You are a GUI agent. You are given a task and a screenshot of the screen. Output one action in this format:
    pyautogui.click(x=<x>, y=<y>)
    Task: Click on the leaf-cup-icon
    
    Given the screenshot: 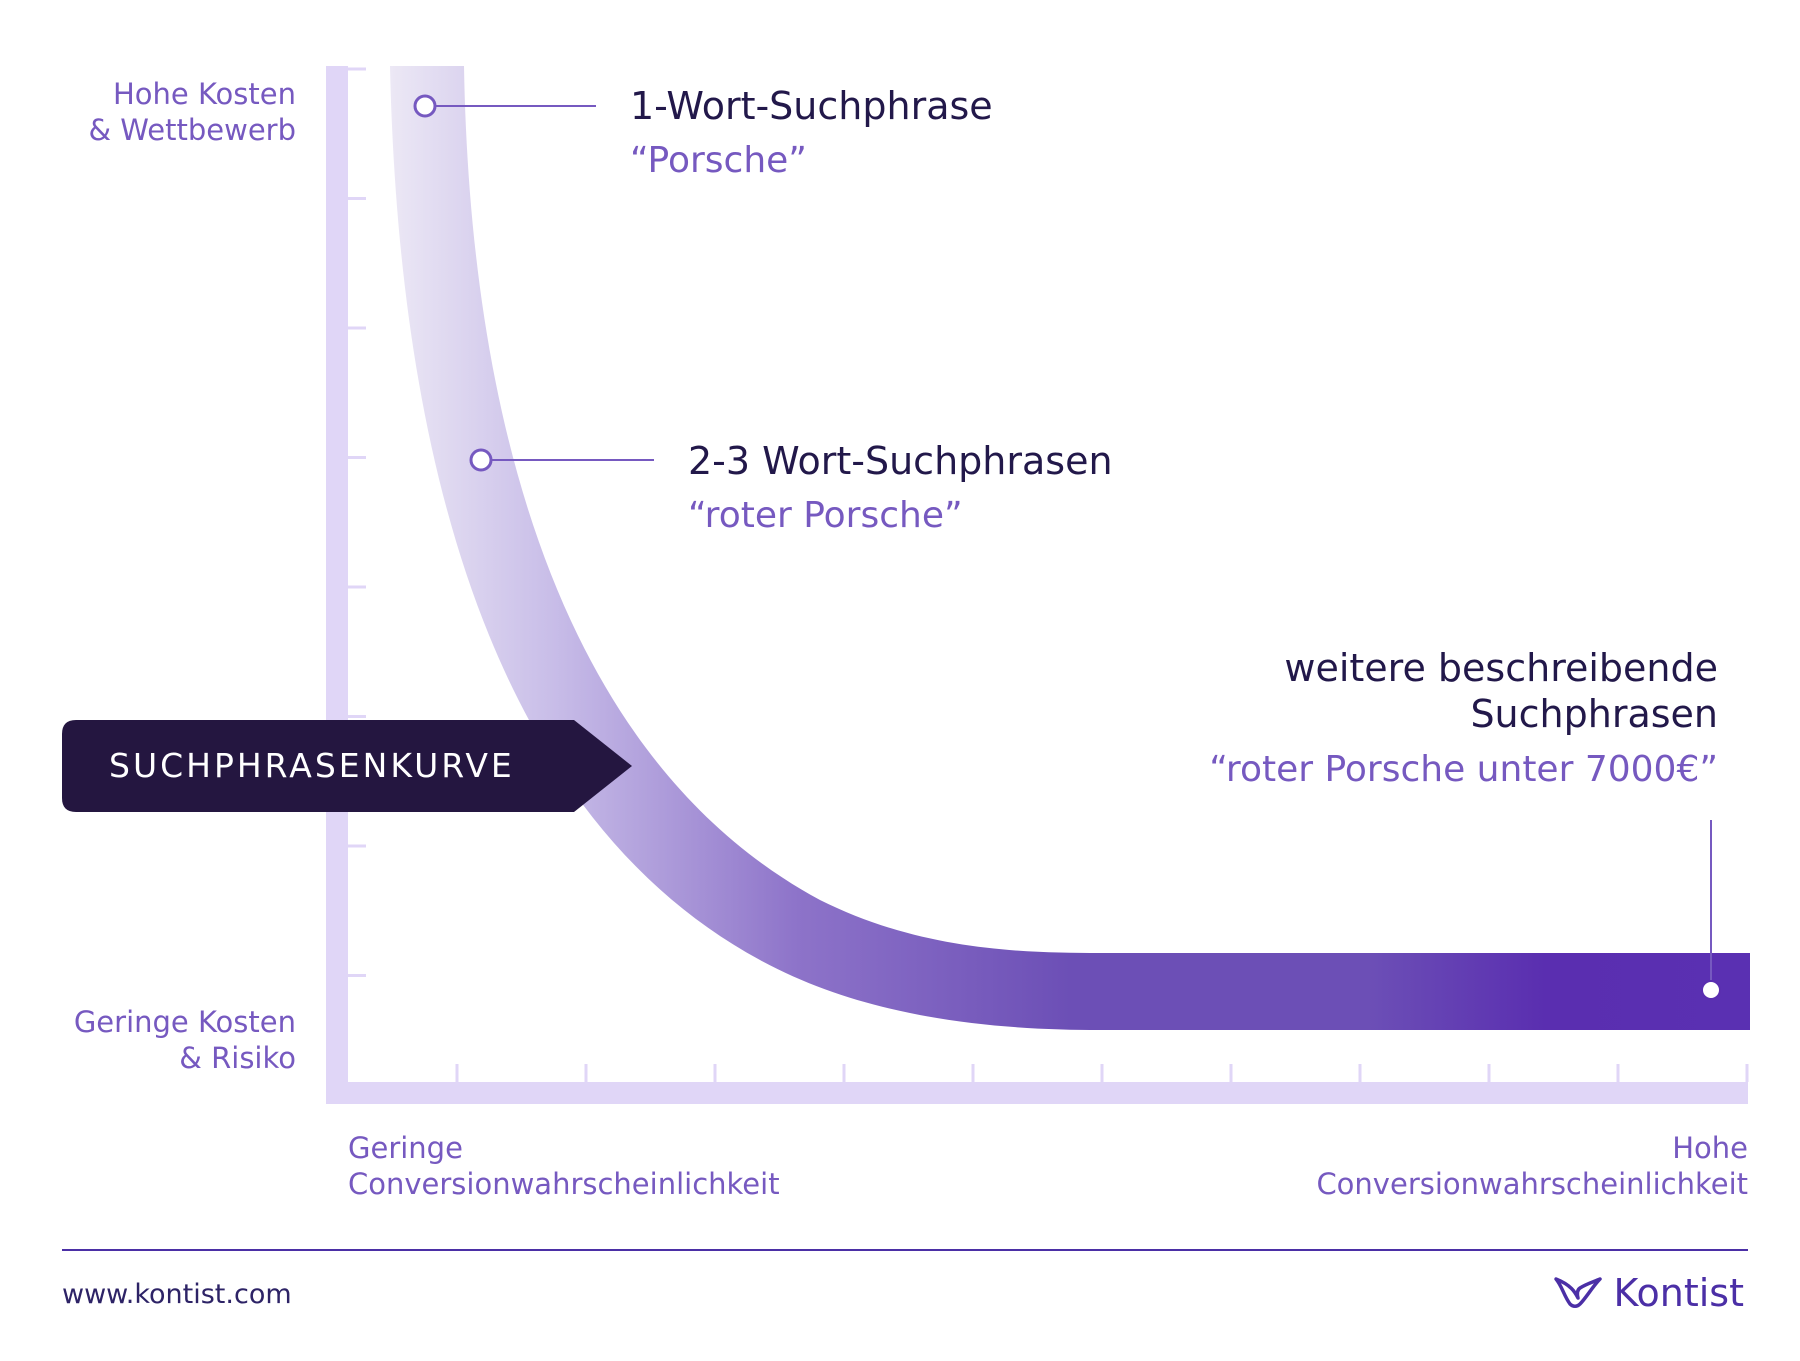 What is the action you would take?
    pyautogui.click(x=1578, y=1292)
    